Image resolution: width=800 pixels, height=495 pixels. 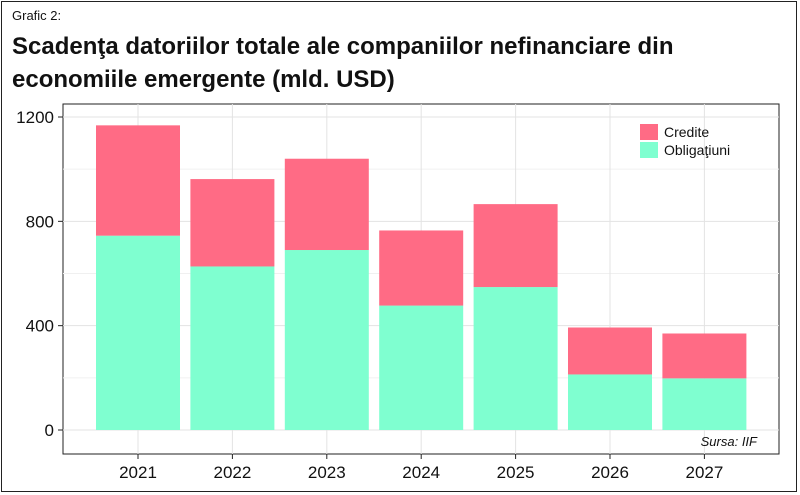 What do you see at coordinates (326, 340) in the screenshot?
I see `bar-obligatiuni-2023` at bounding box center [326, 340].